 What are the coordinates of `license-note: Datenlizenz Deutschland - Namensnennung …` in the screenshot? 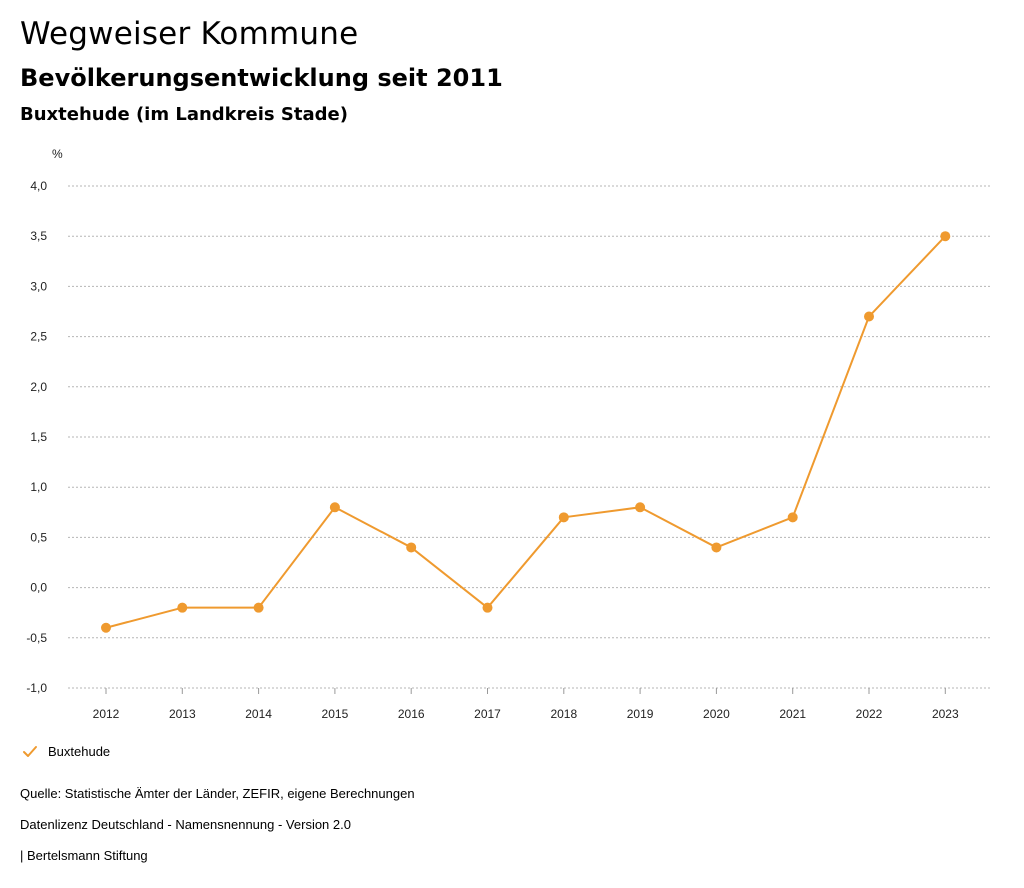 It's located at (185, 824).